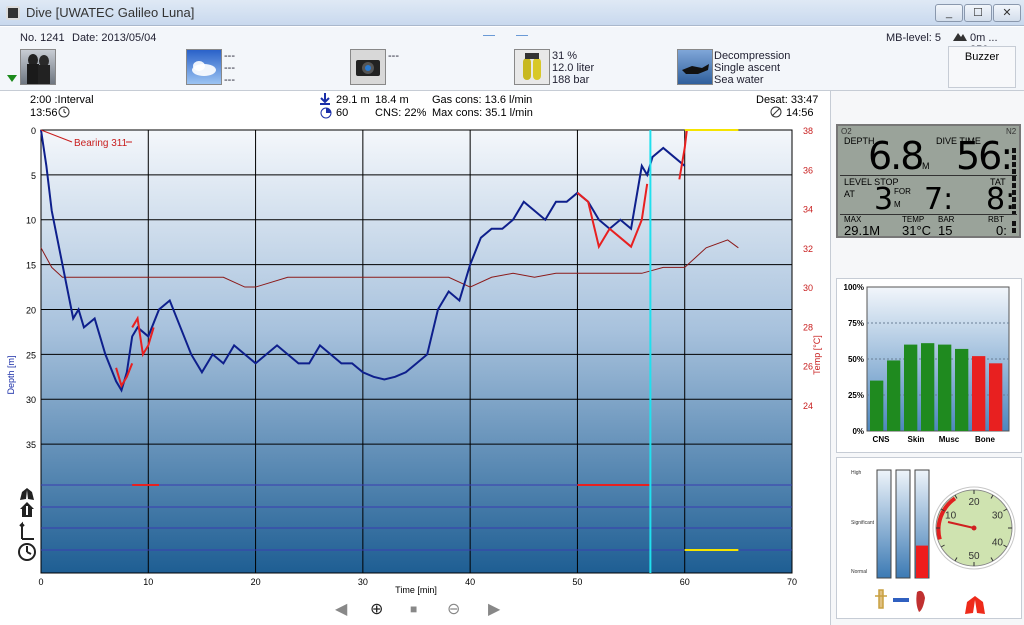  Describe the element at coordinates (939, 199) in the screenshot. I see `lcd-stop-time: 7:` at that location.